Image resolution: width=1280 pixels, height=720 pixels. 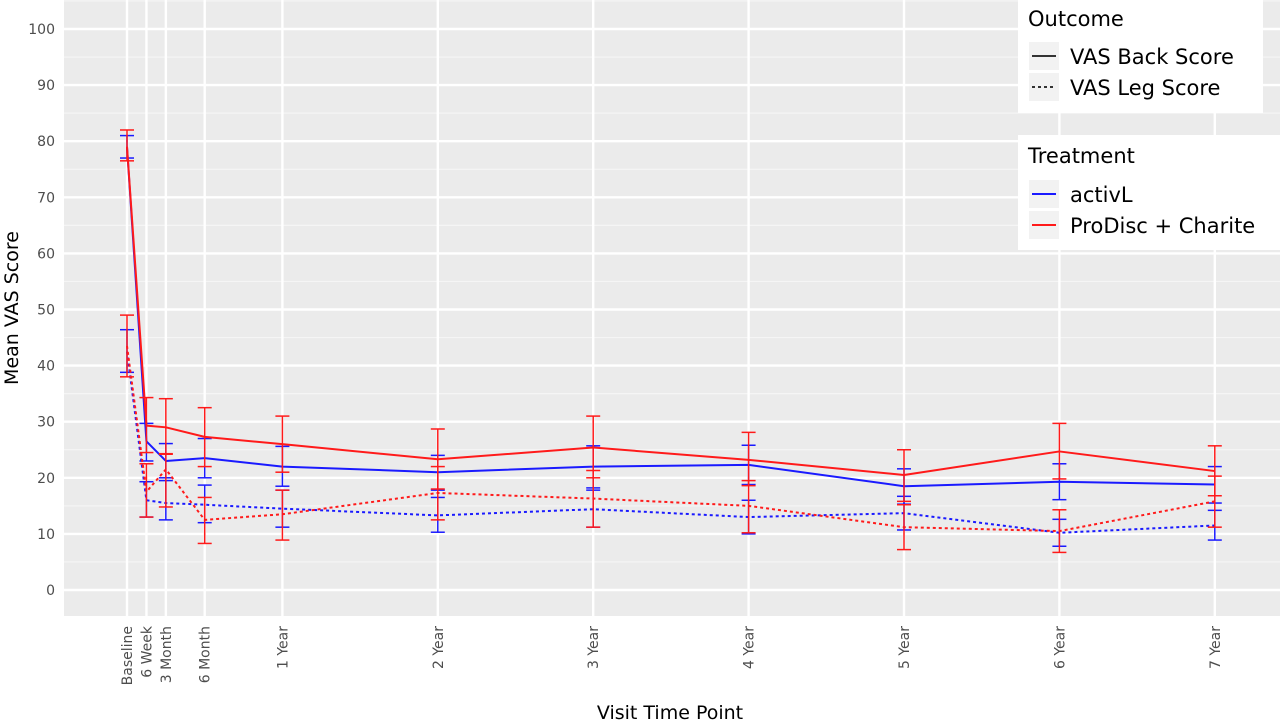 I want to click on x-tick-label: Baseline, so click(x=128, y=655).